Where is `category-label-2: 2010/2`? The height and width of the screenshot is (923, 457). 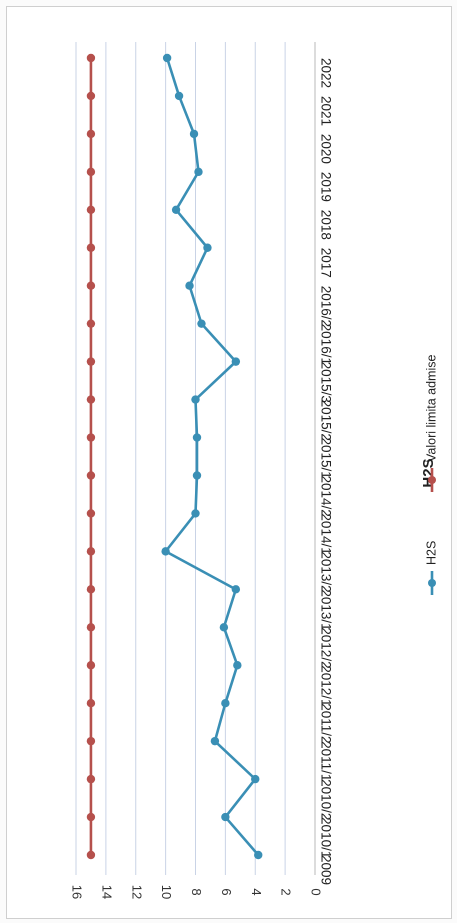
category-label-2: 2010/2 is located at coordinates (325, 799).